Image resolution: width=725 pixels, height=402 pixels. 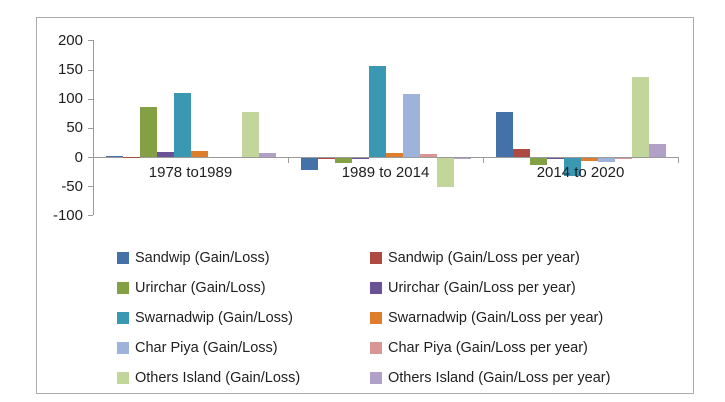 What do you see at coordinates (200, 288) in the screenshot?
I see `legend-label: Urirchar (Gain/Loss)` at bounding box center [200, 288].